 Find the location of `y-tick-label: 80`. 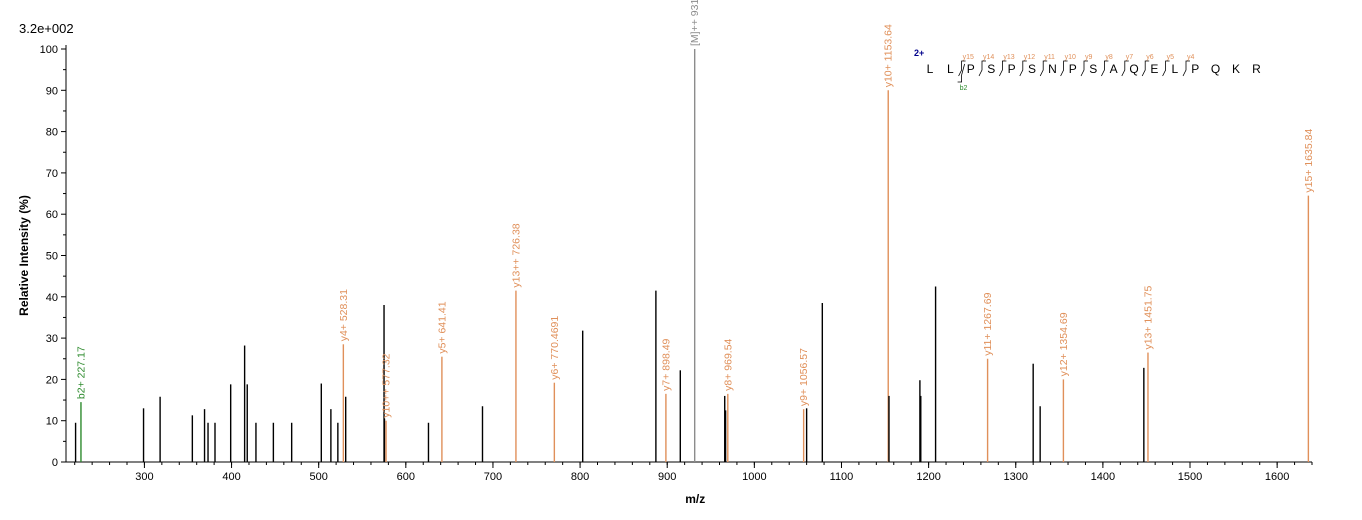

y-tick-label: 80 is located at coordinates (52, 133).